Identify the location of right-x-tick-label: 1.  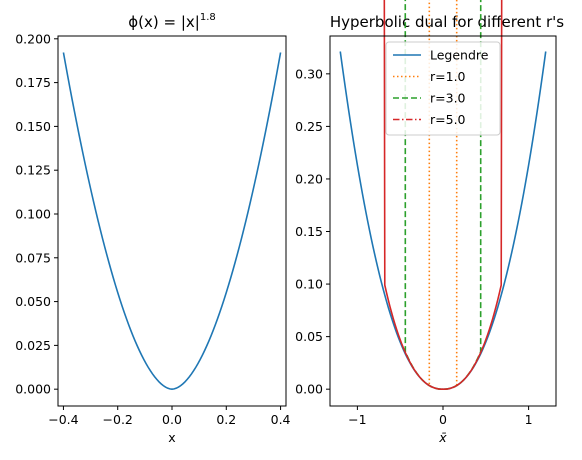
(529, 419).